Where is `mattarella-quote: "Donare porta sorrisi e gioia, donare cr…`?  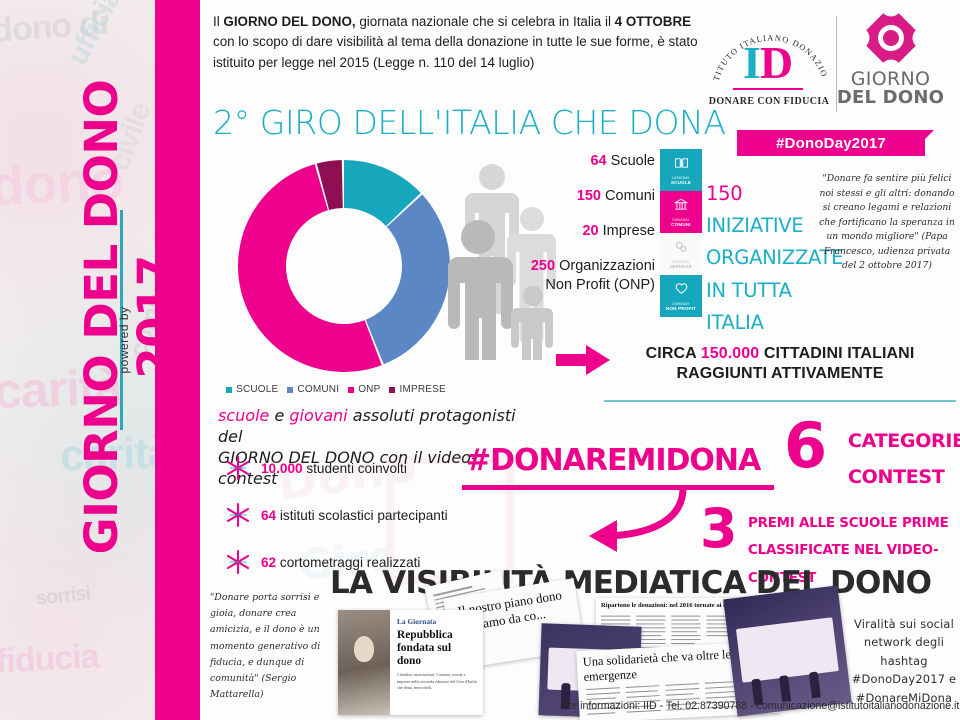
mattarella-quote: "Donare porta sorrisi e gioia, donare cr… is located at coordinates (271, 646).